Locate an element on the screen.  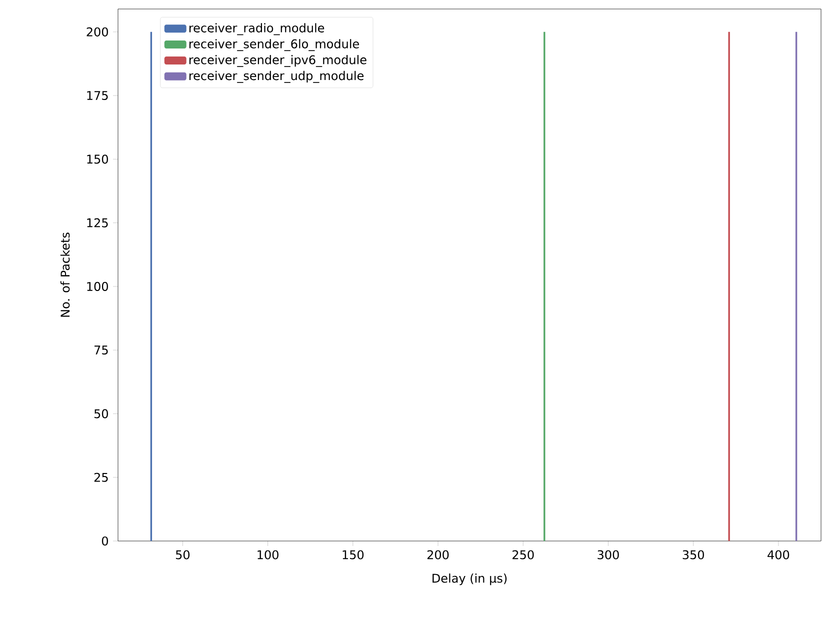
legend-label: receiver_sender_6lo_module is located at coordinates (274, 45).